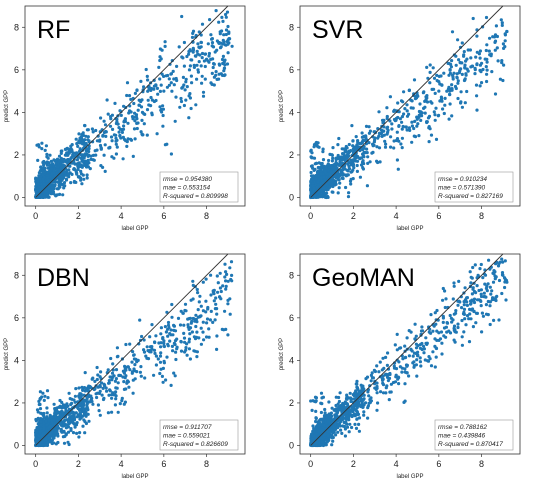 This screenshot has height=501, width=550. Describe the element at coordinates (16, 112) in the screenshot. I see `y-tick-label: 4` at that location.